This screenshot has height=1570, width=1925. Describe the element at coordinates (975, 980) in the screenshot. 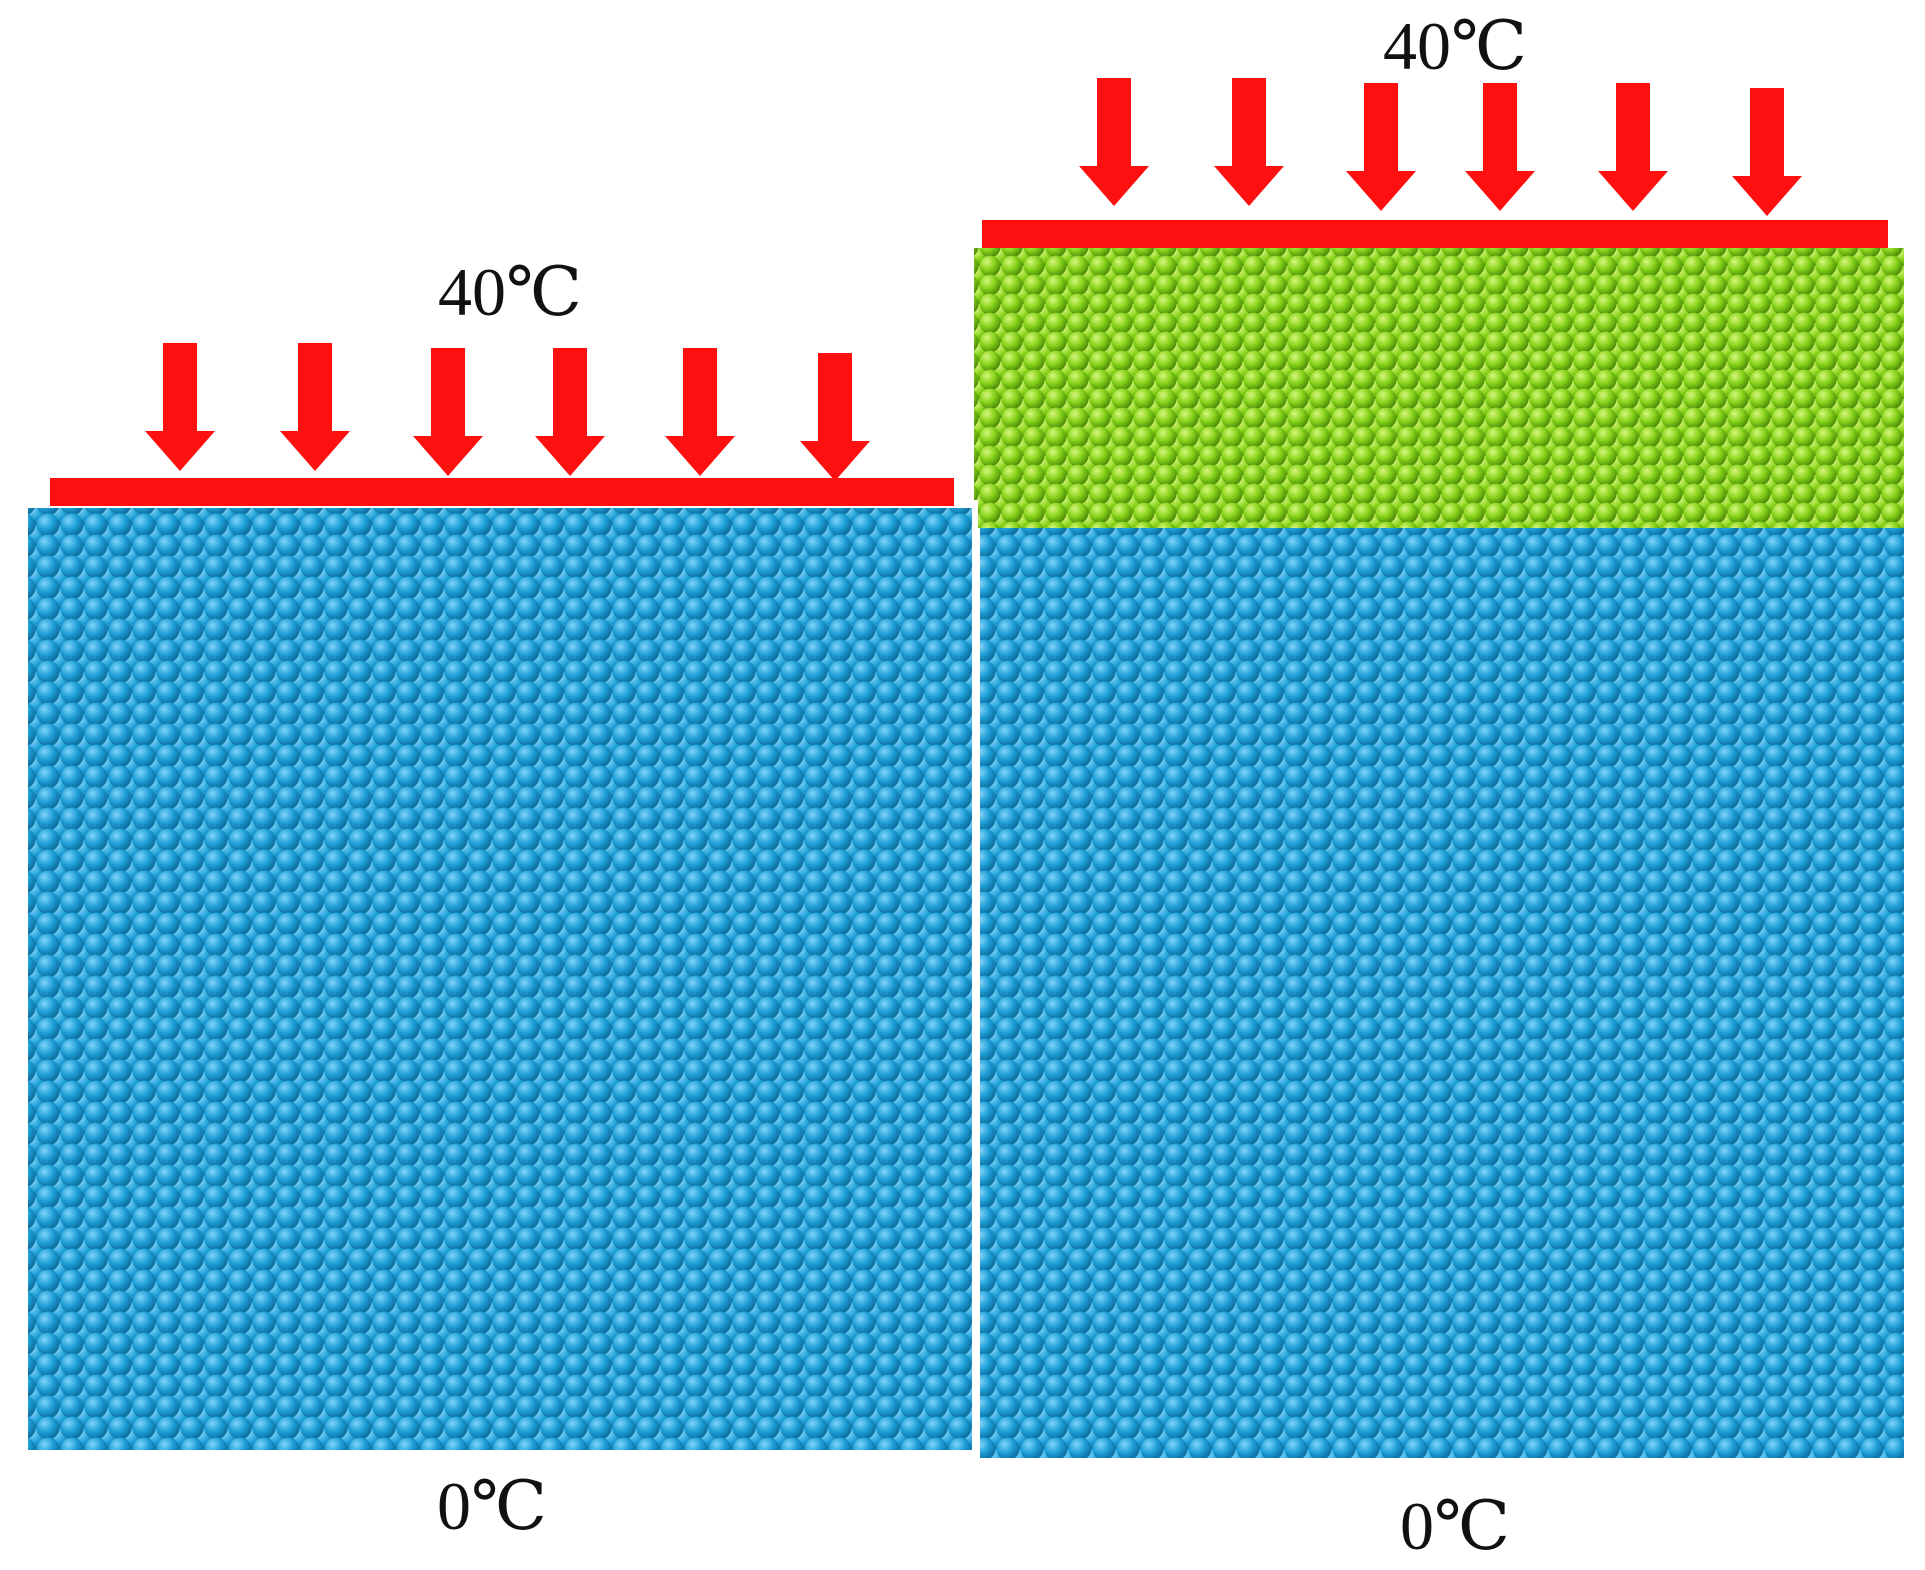

I see `panel-divider` at that location.